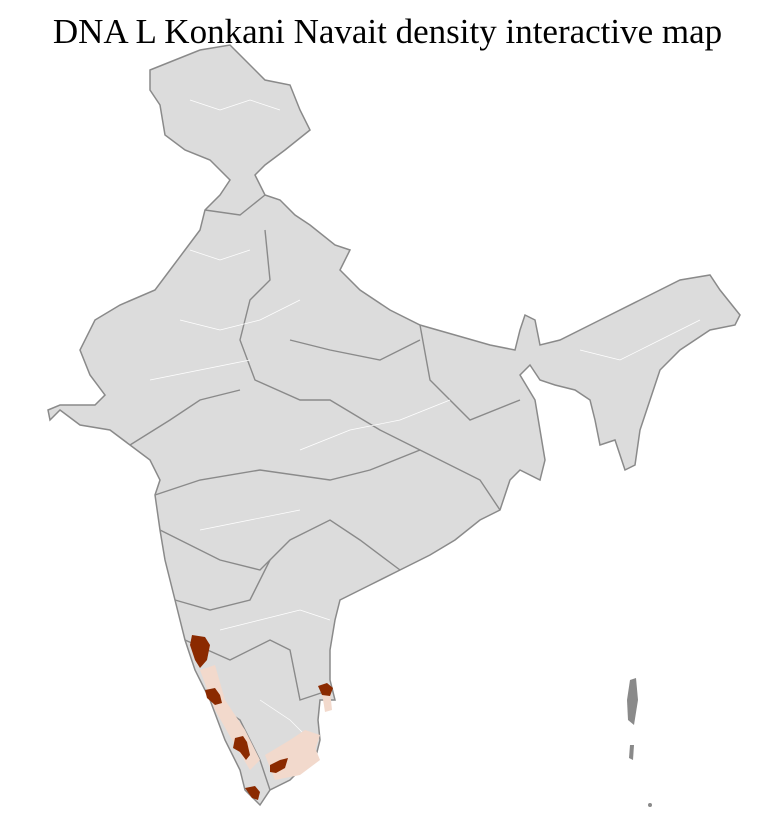  I want to click on high-kerala-central, so click(241, 748).